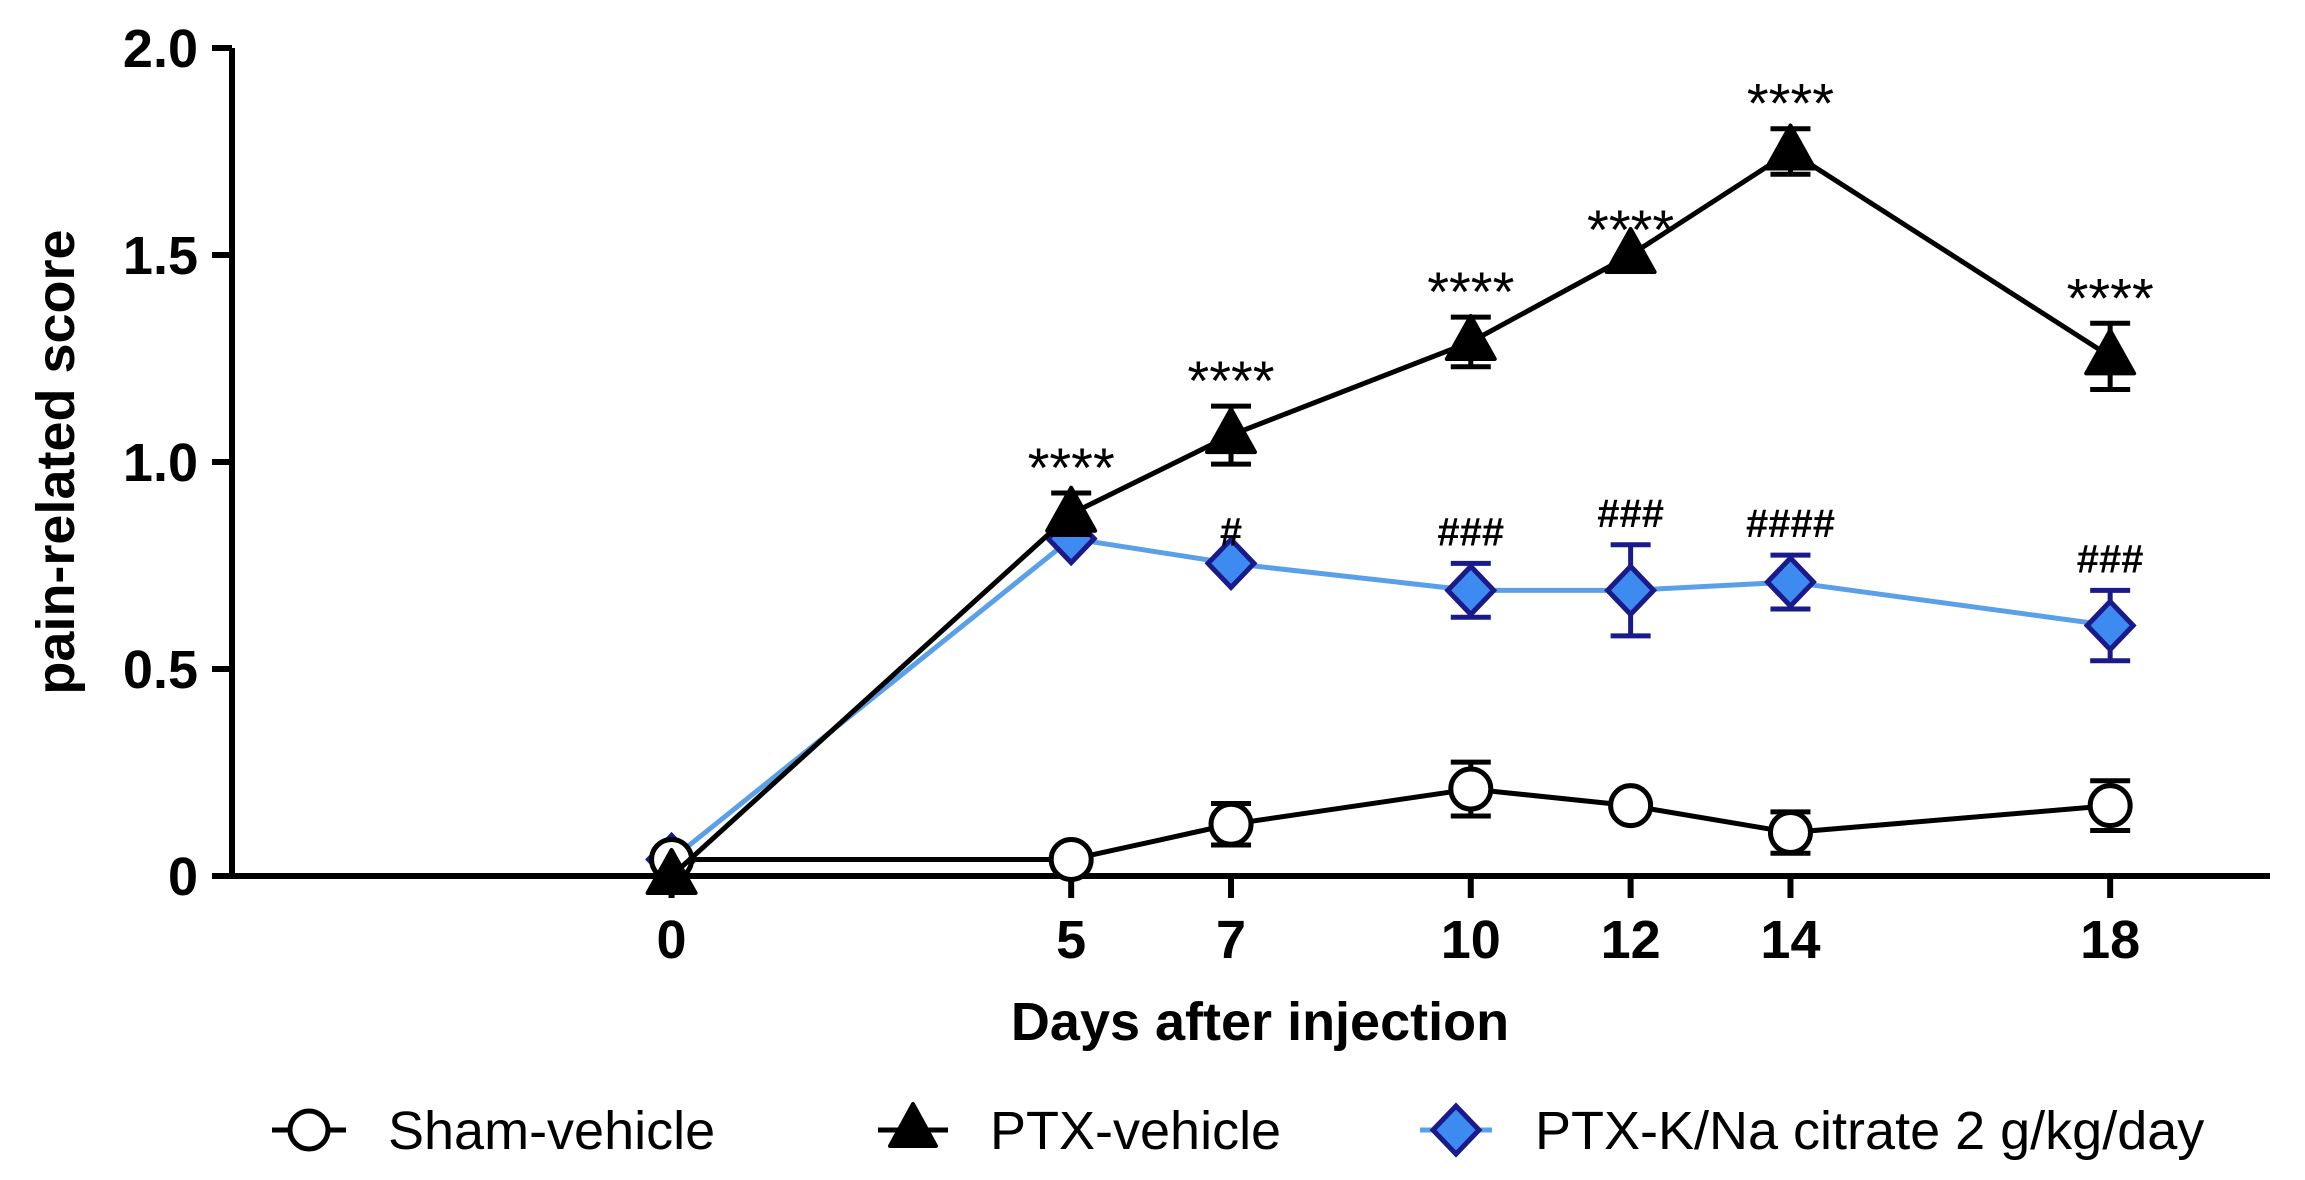 The width and height of the screenshot is (2305, 1180). What do you see at coordinates (1071, 940) in the screenshot?
I see `x-tick-label: 5` at bounding box center [1071, 940].